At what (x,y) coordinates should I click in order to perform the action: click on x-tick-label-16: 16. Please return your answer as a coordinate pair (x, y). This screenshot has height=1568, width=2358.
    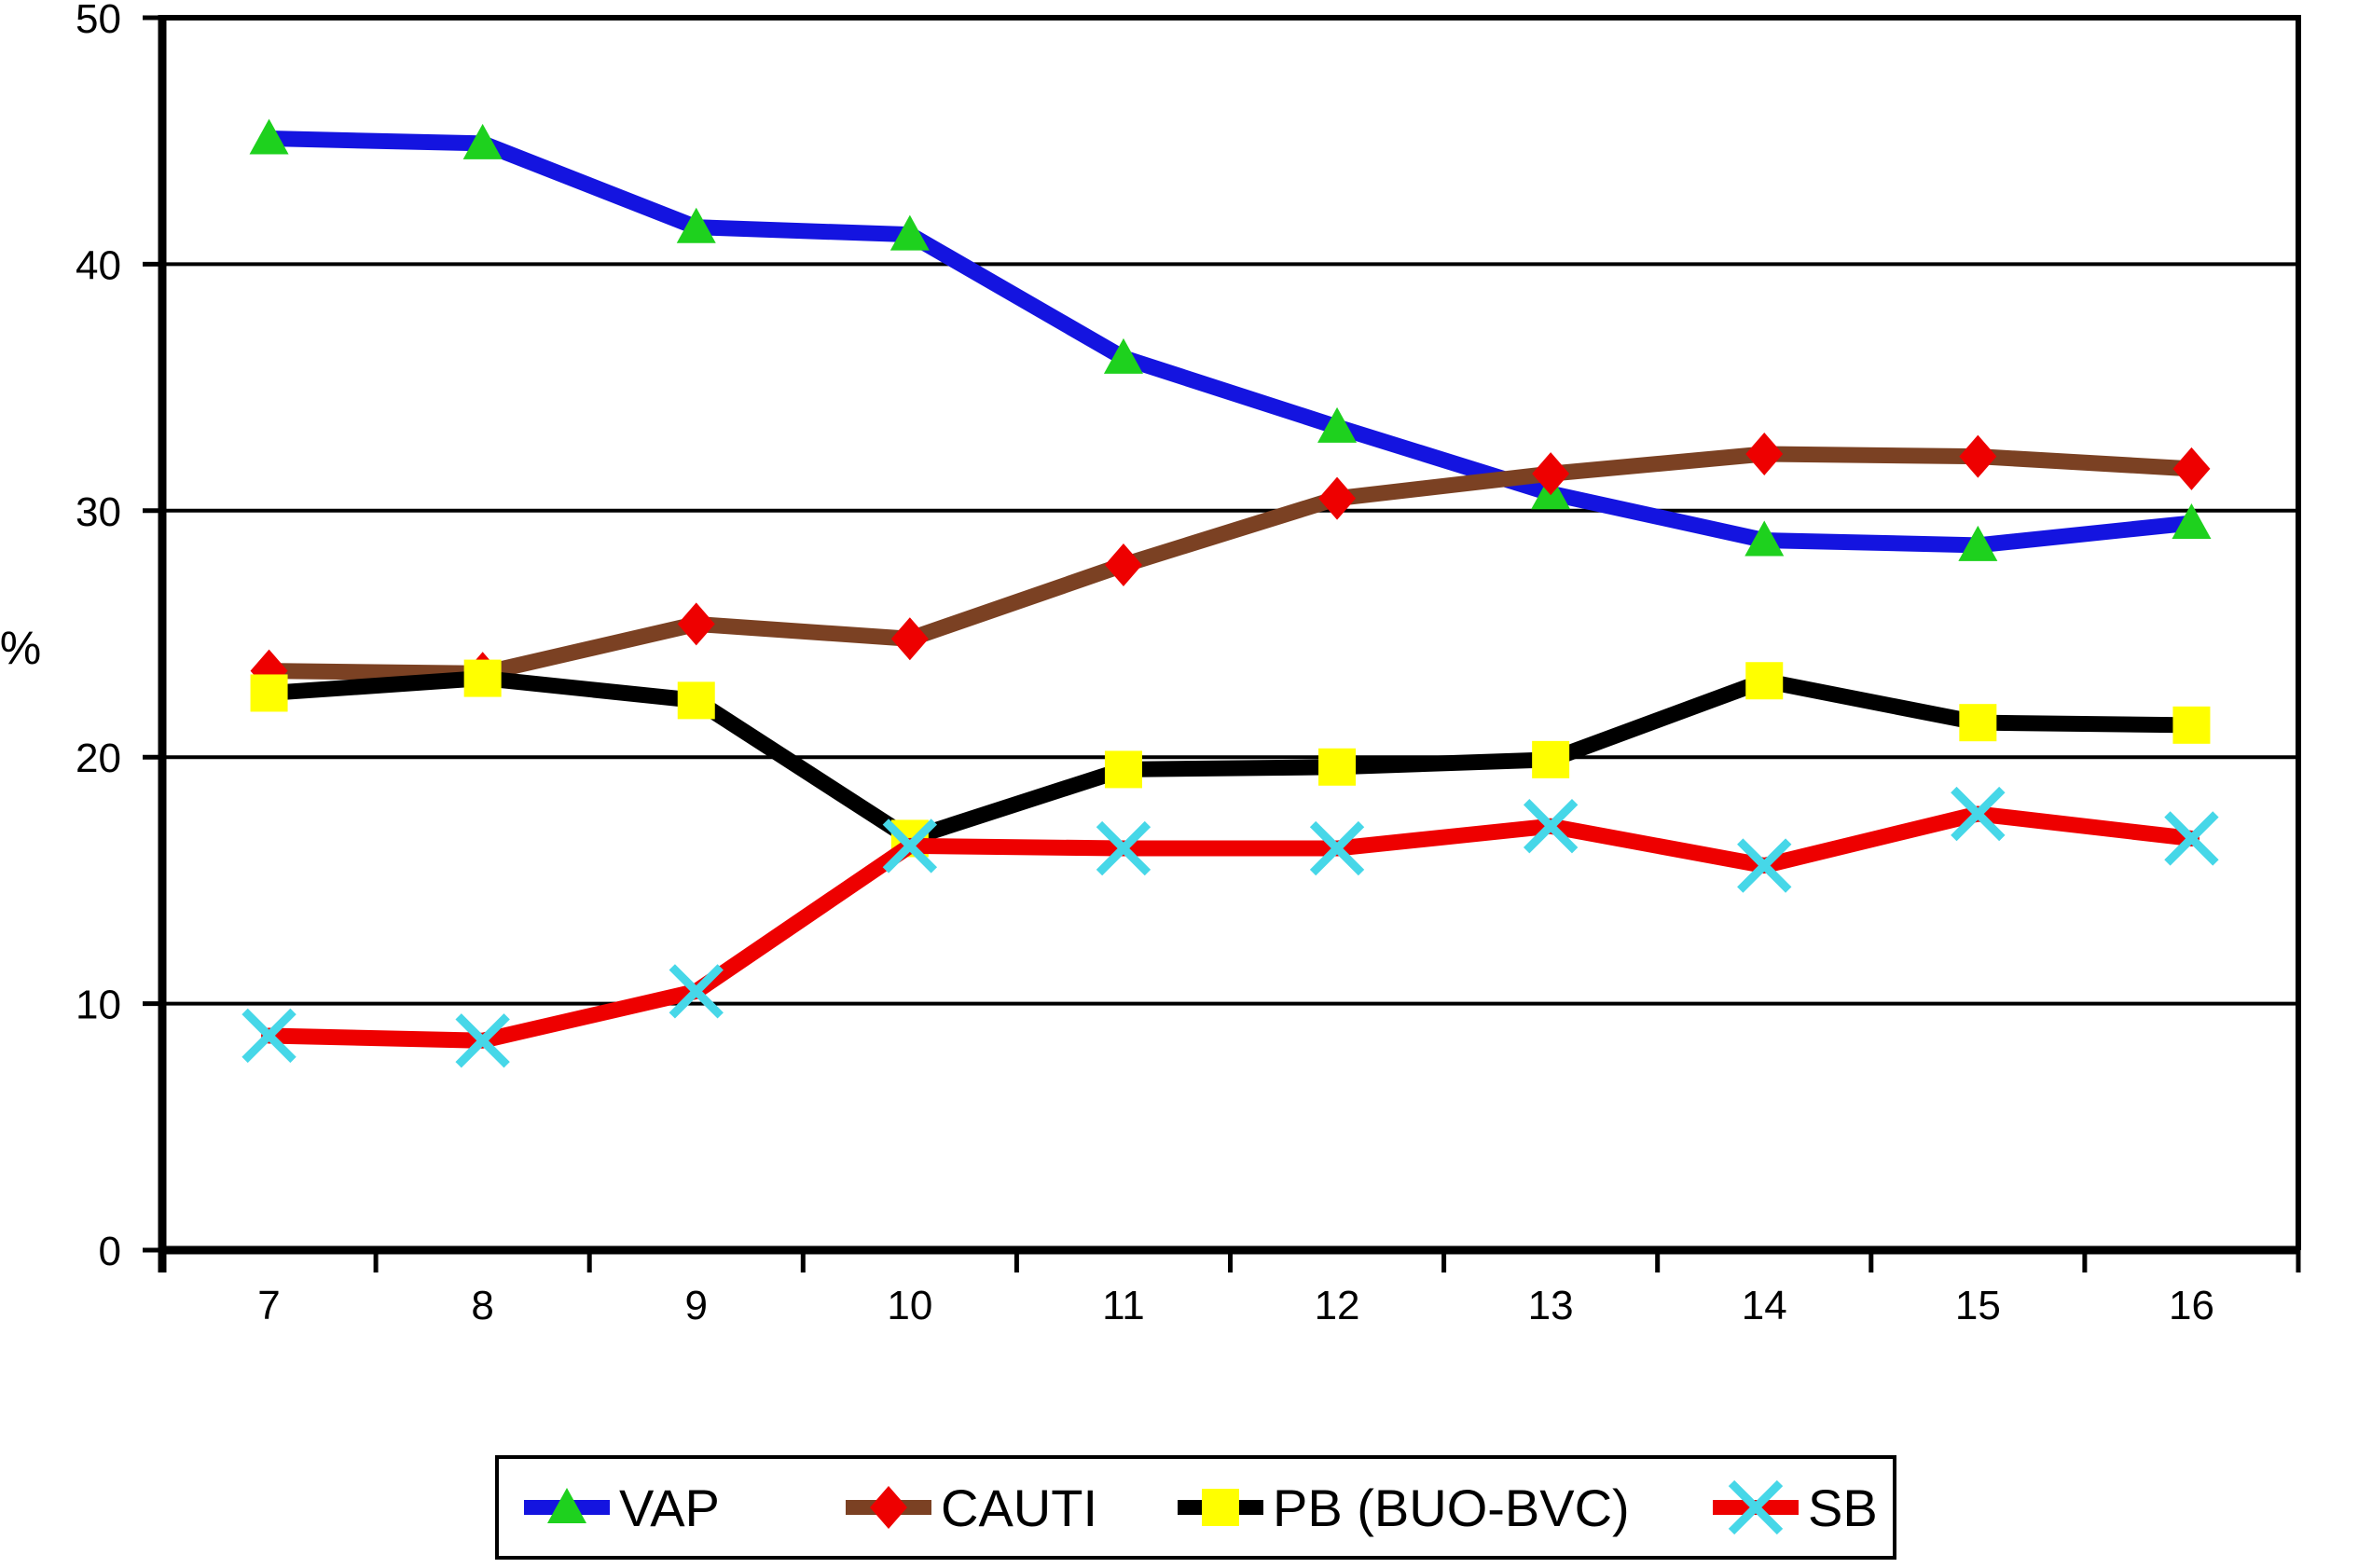
    Looking at the image, I should click on (2191, 1305).